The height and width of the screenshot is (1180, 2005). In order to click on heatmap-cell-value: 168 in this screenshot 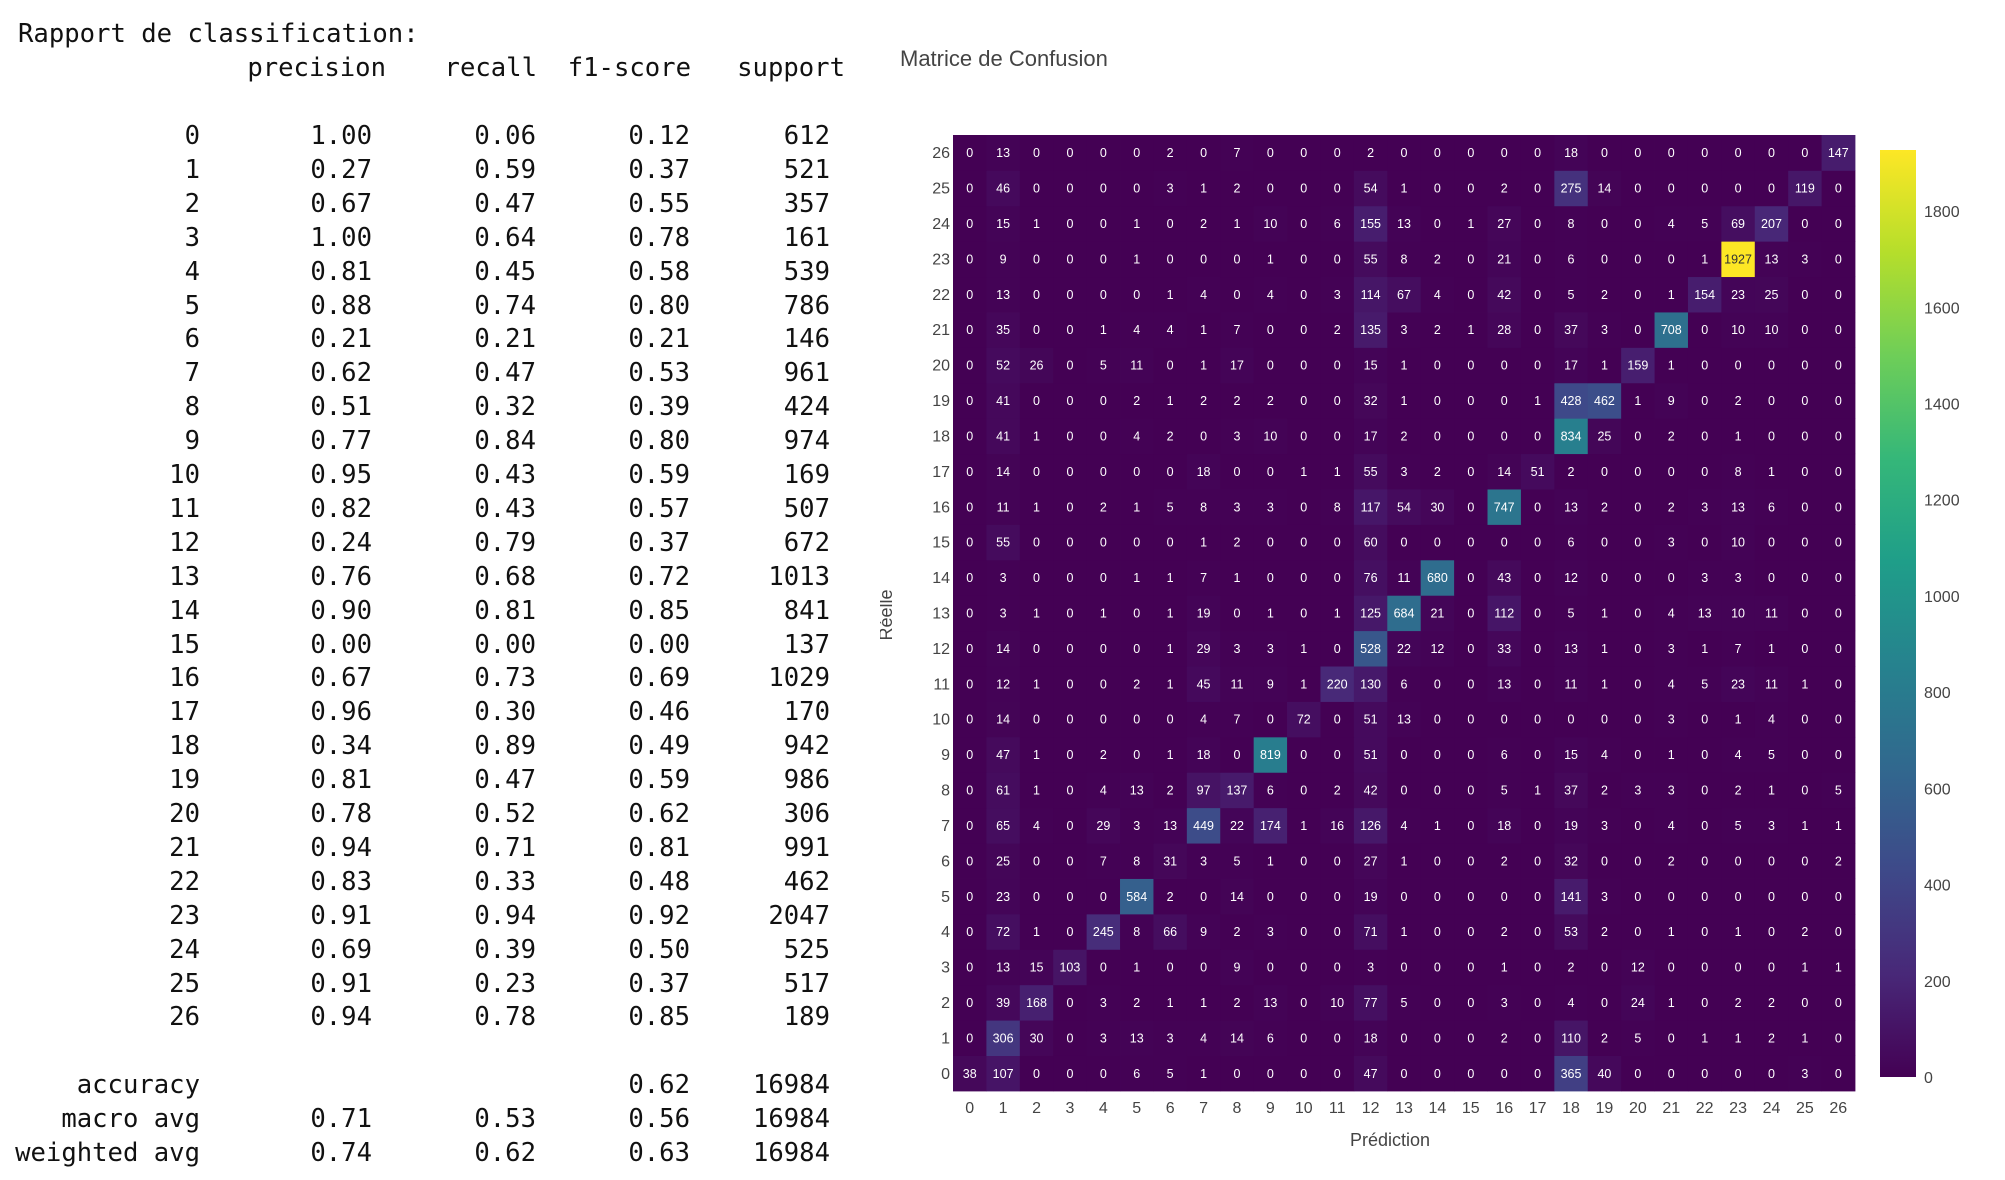, I will do `click(1036, 1003)`.